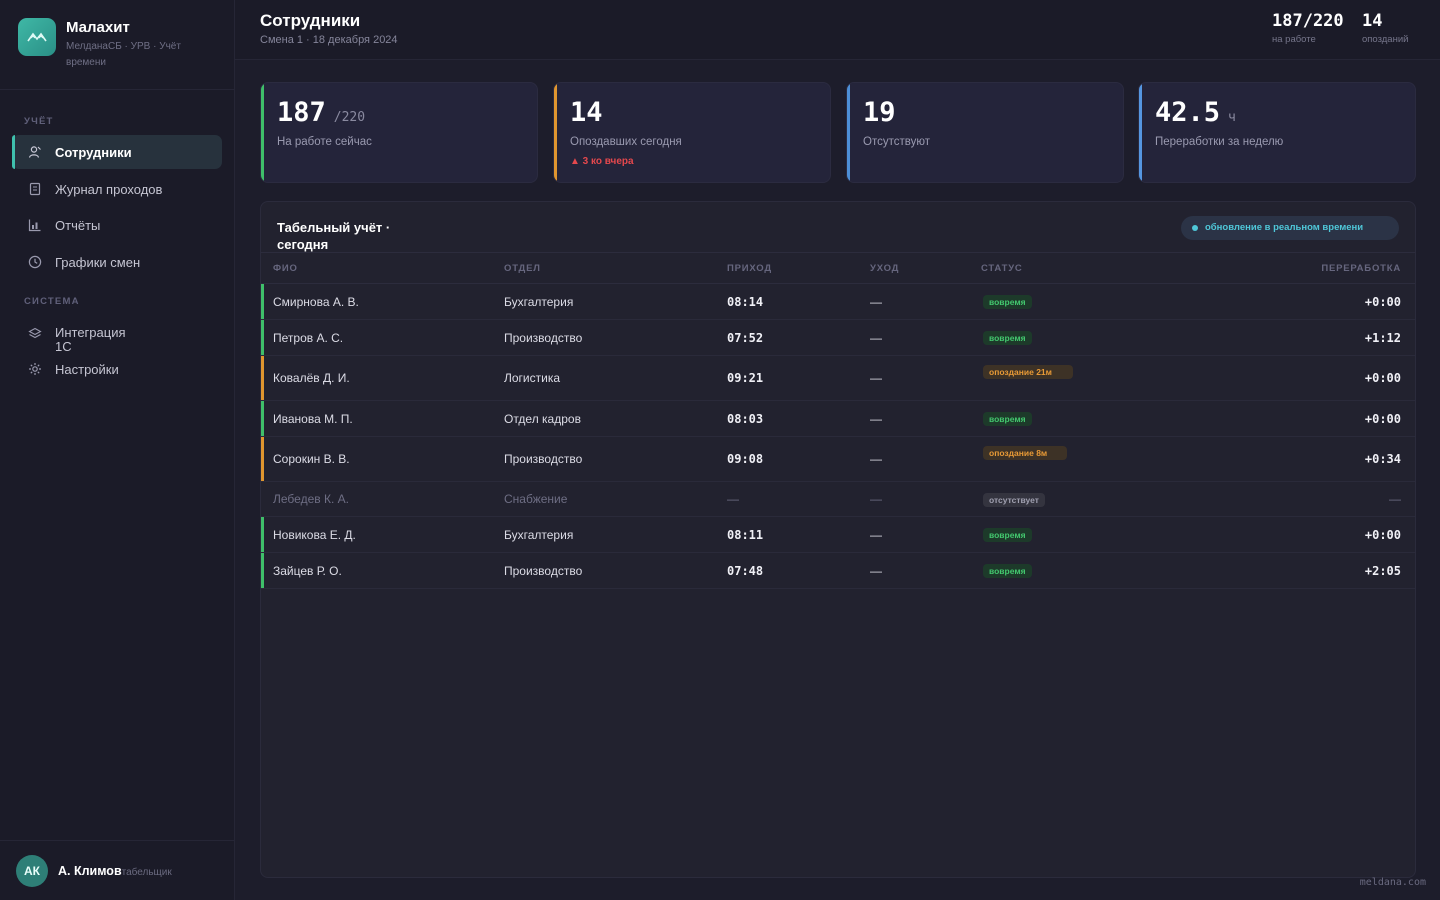  What do you see at coordinates (1382, 419) in the screenshot?
I see `cell-overtime: +0:00` at bounding box center [1382, 419].